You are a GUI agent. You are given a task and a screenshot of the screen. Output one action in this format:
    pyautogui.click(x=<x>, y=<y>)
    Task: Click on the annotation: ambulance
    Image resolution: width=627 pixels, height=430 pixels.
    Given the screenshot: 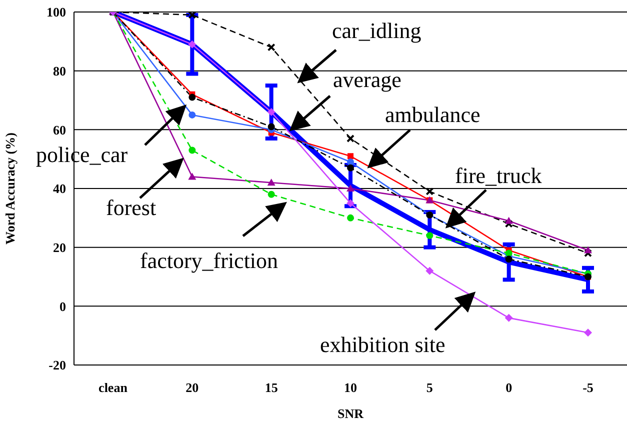 What is the action you would take?
    pyautogui.click(x=432, y=114)
    